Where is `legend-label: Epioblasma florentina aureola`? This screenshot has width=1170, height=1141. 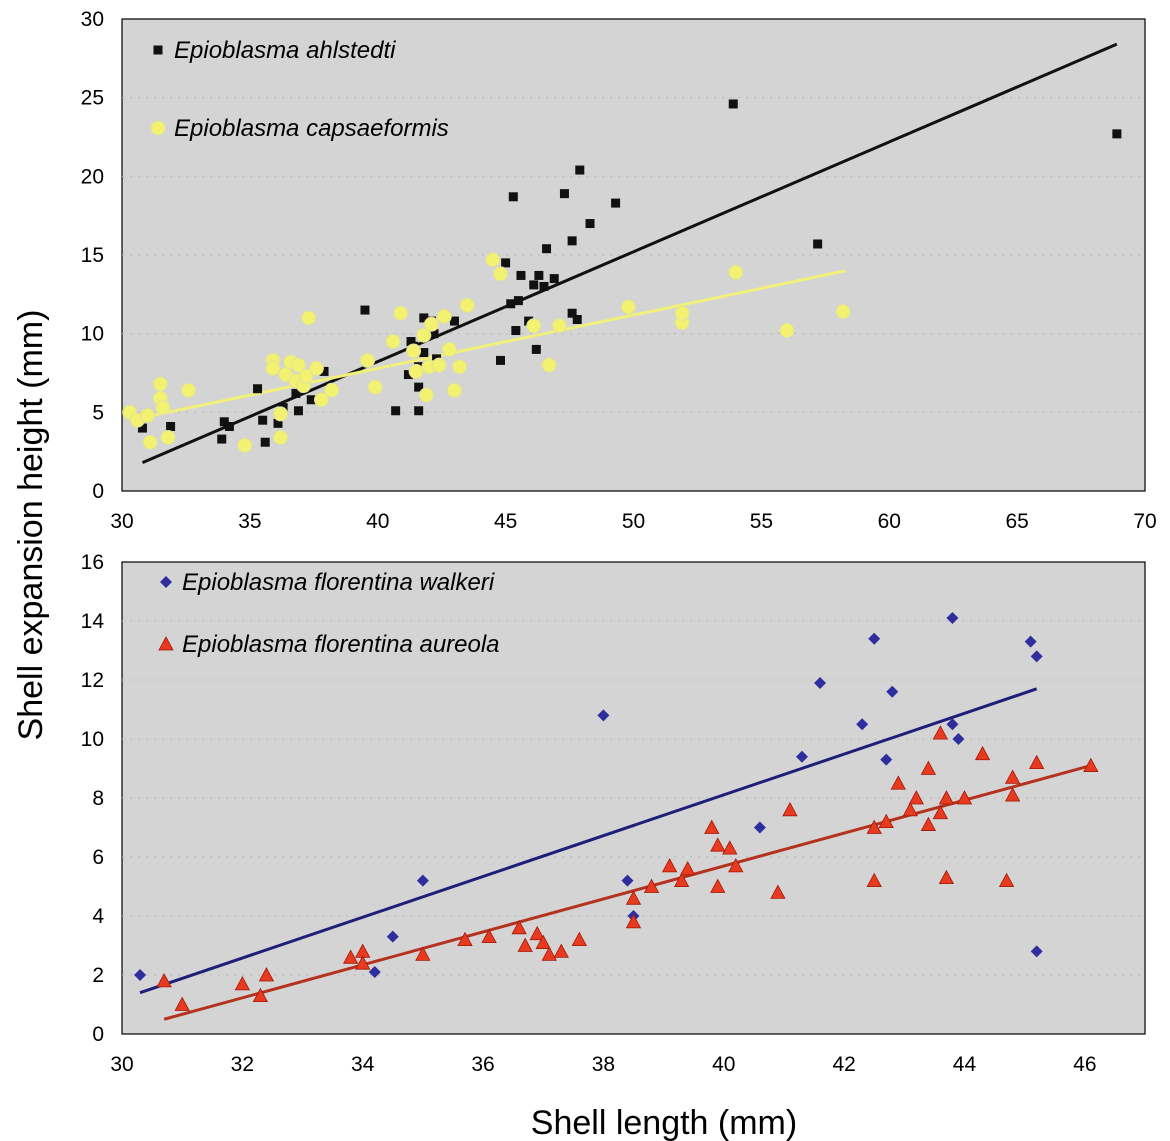 legend-label: Epioblasma florentina aureola is located at coordinates (341, 644).